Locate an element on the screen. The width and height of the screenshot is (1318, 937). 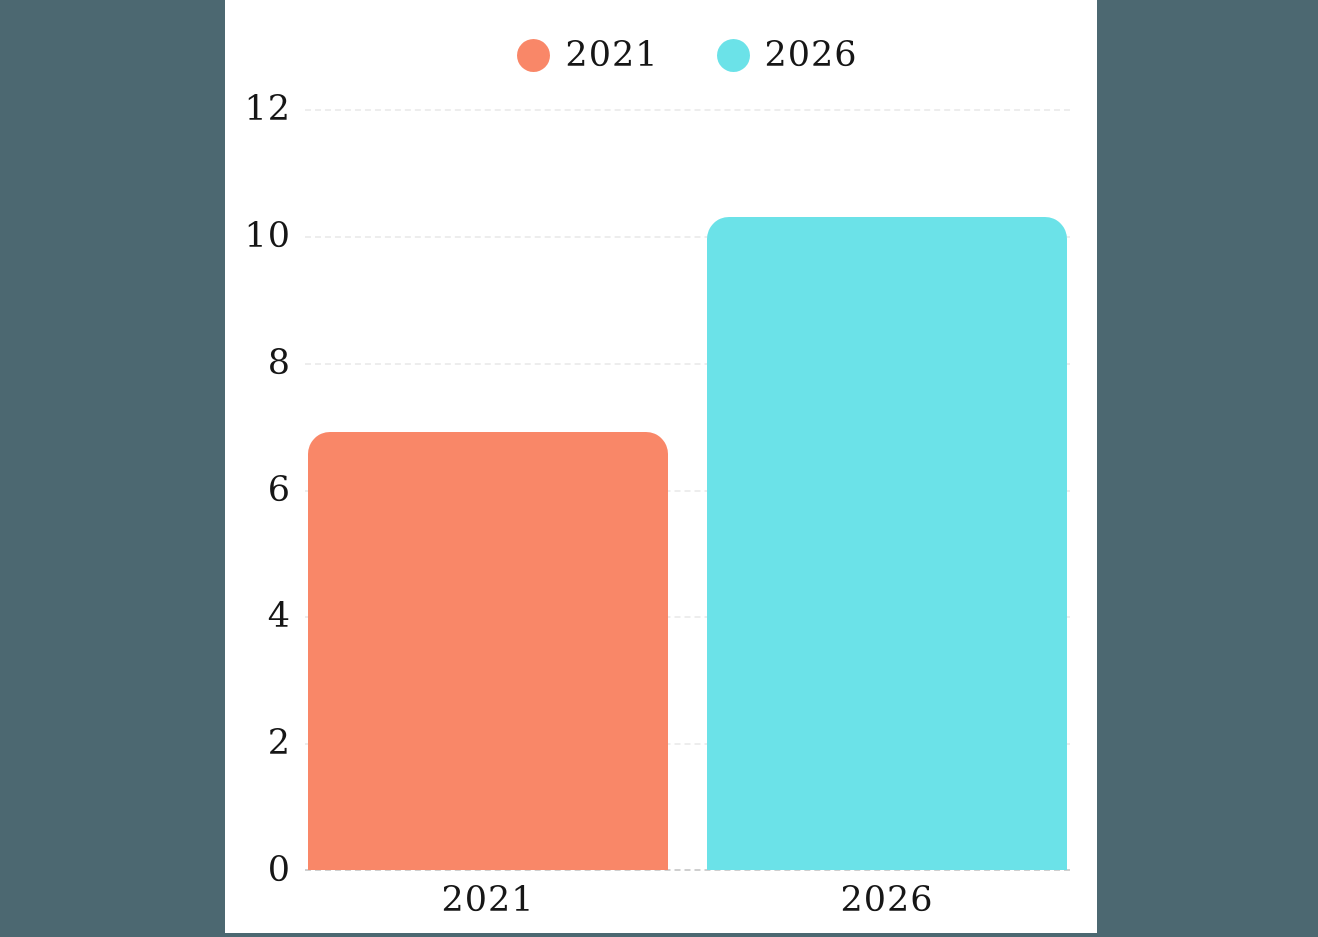
legend-item-2021: 2021 is located at coordinates (588, 54).